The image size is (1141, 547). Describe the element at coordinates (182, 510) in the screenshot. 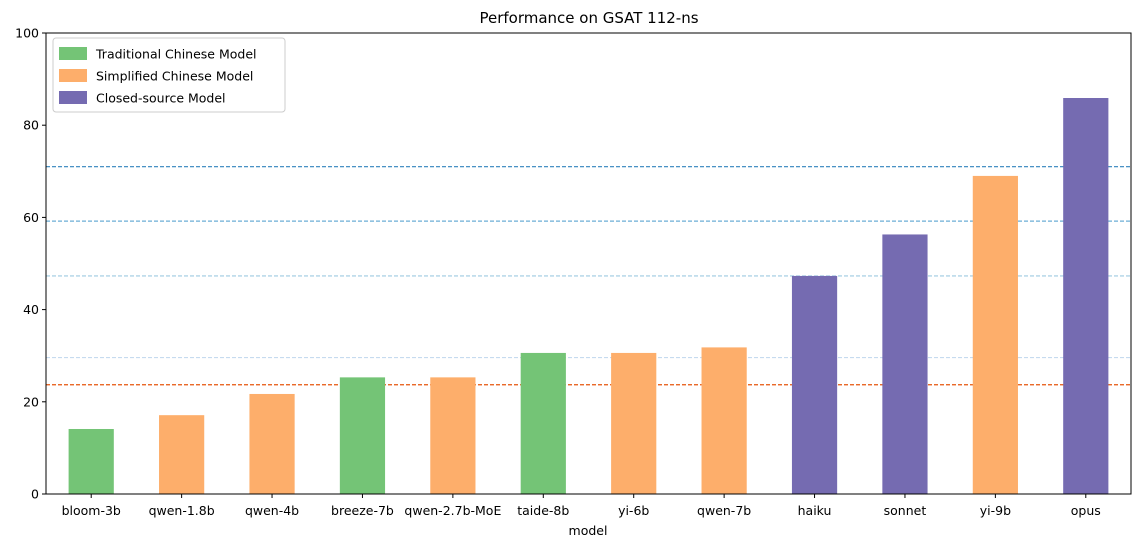

I see `x-tick-label-qwen-1.8b: qwen-1.8b` at that location.